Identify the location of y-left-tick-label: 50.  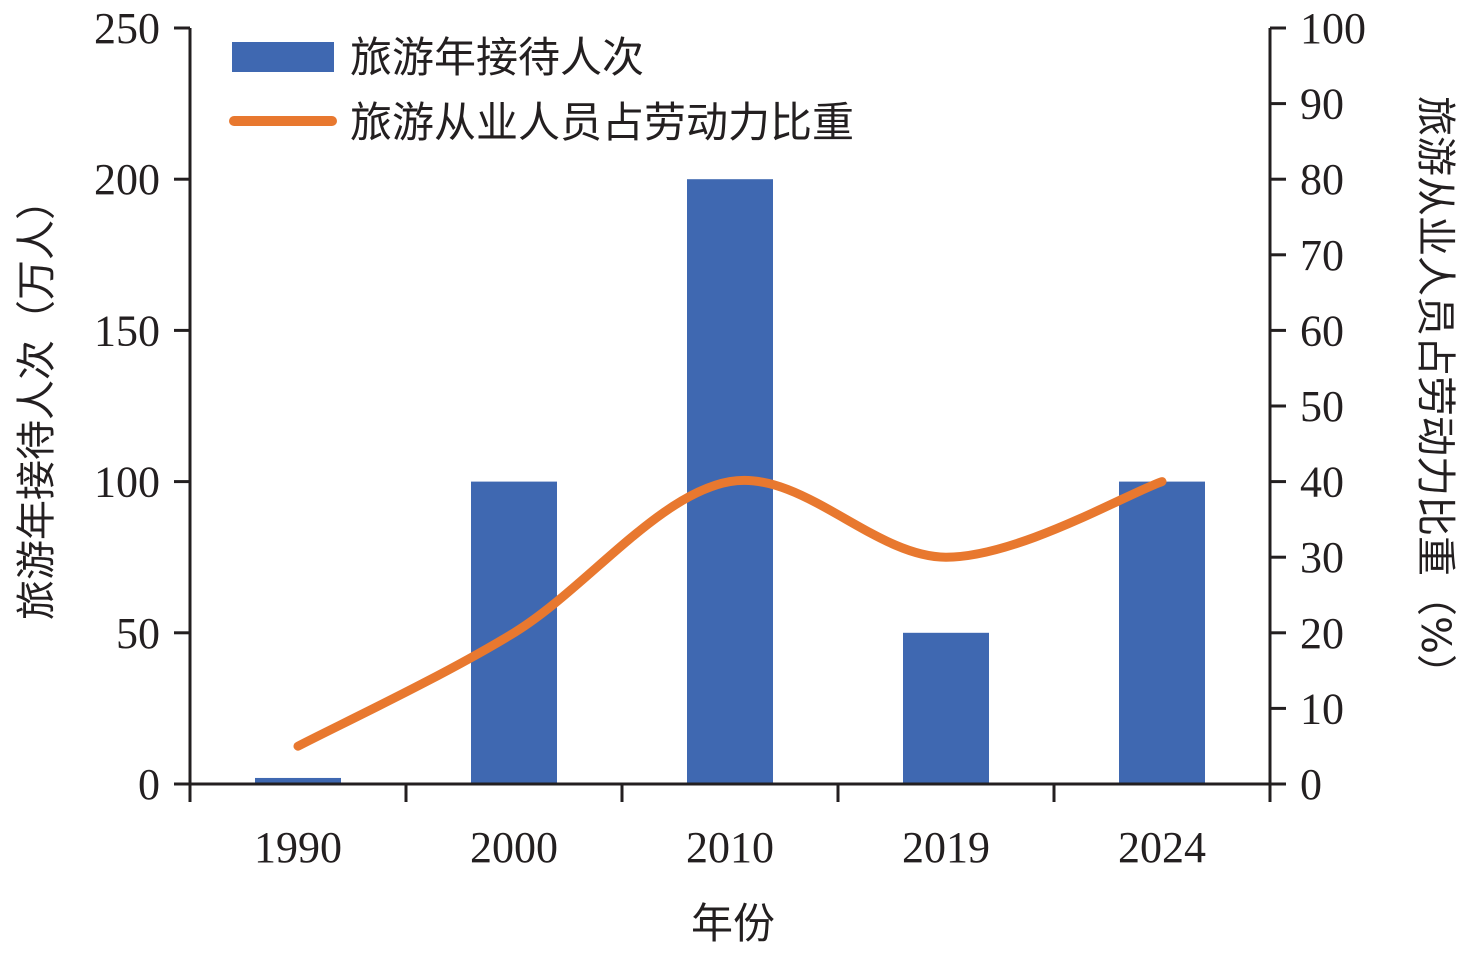
(138, 633).